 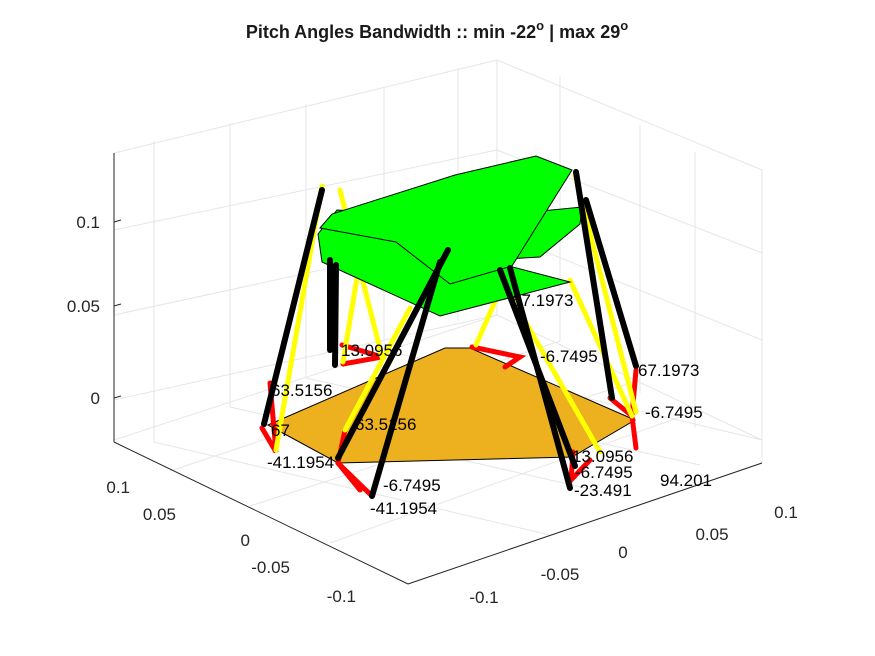 I want to click on y-tick-label: 0, so click(x=245, y=540).